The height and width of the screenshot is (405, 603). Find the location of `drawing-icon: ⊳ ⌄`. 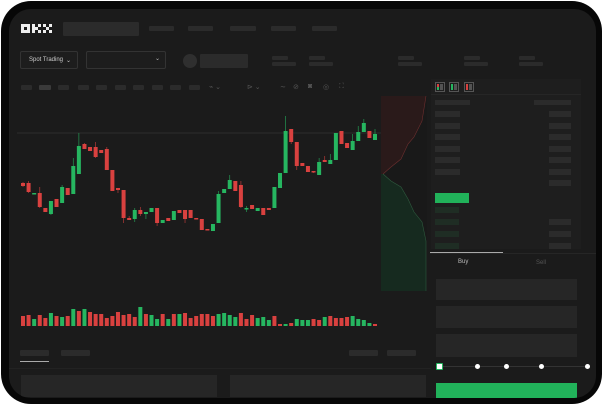

drawing-icon: ⊳ ⌄ is located at coordinates (254, 87).